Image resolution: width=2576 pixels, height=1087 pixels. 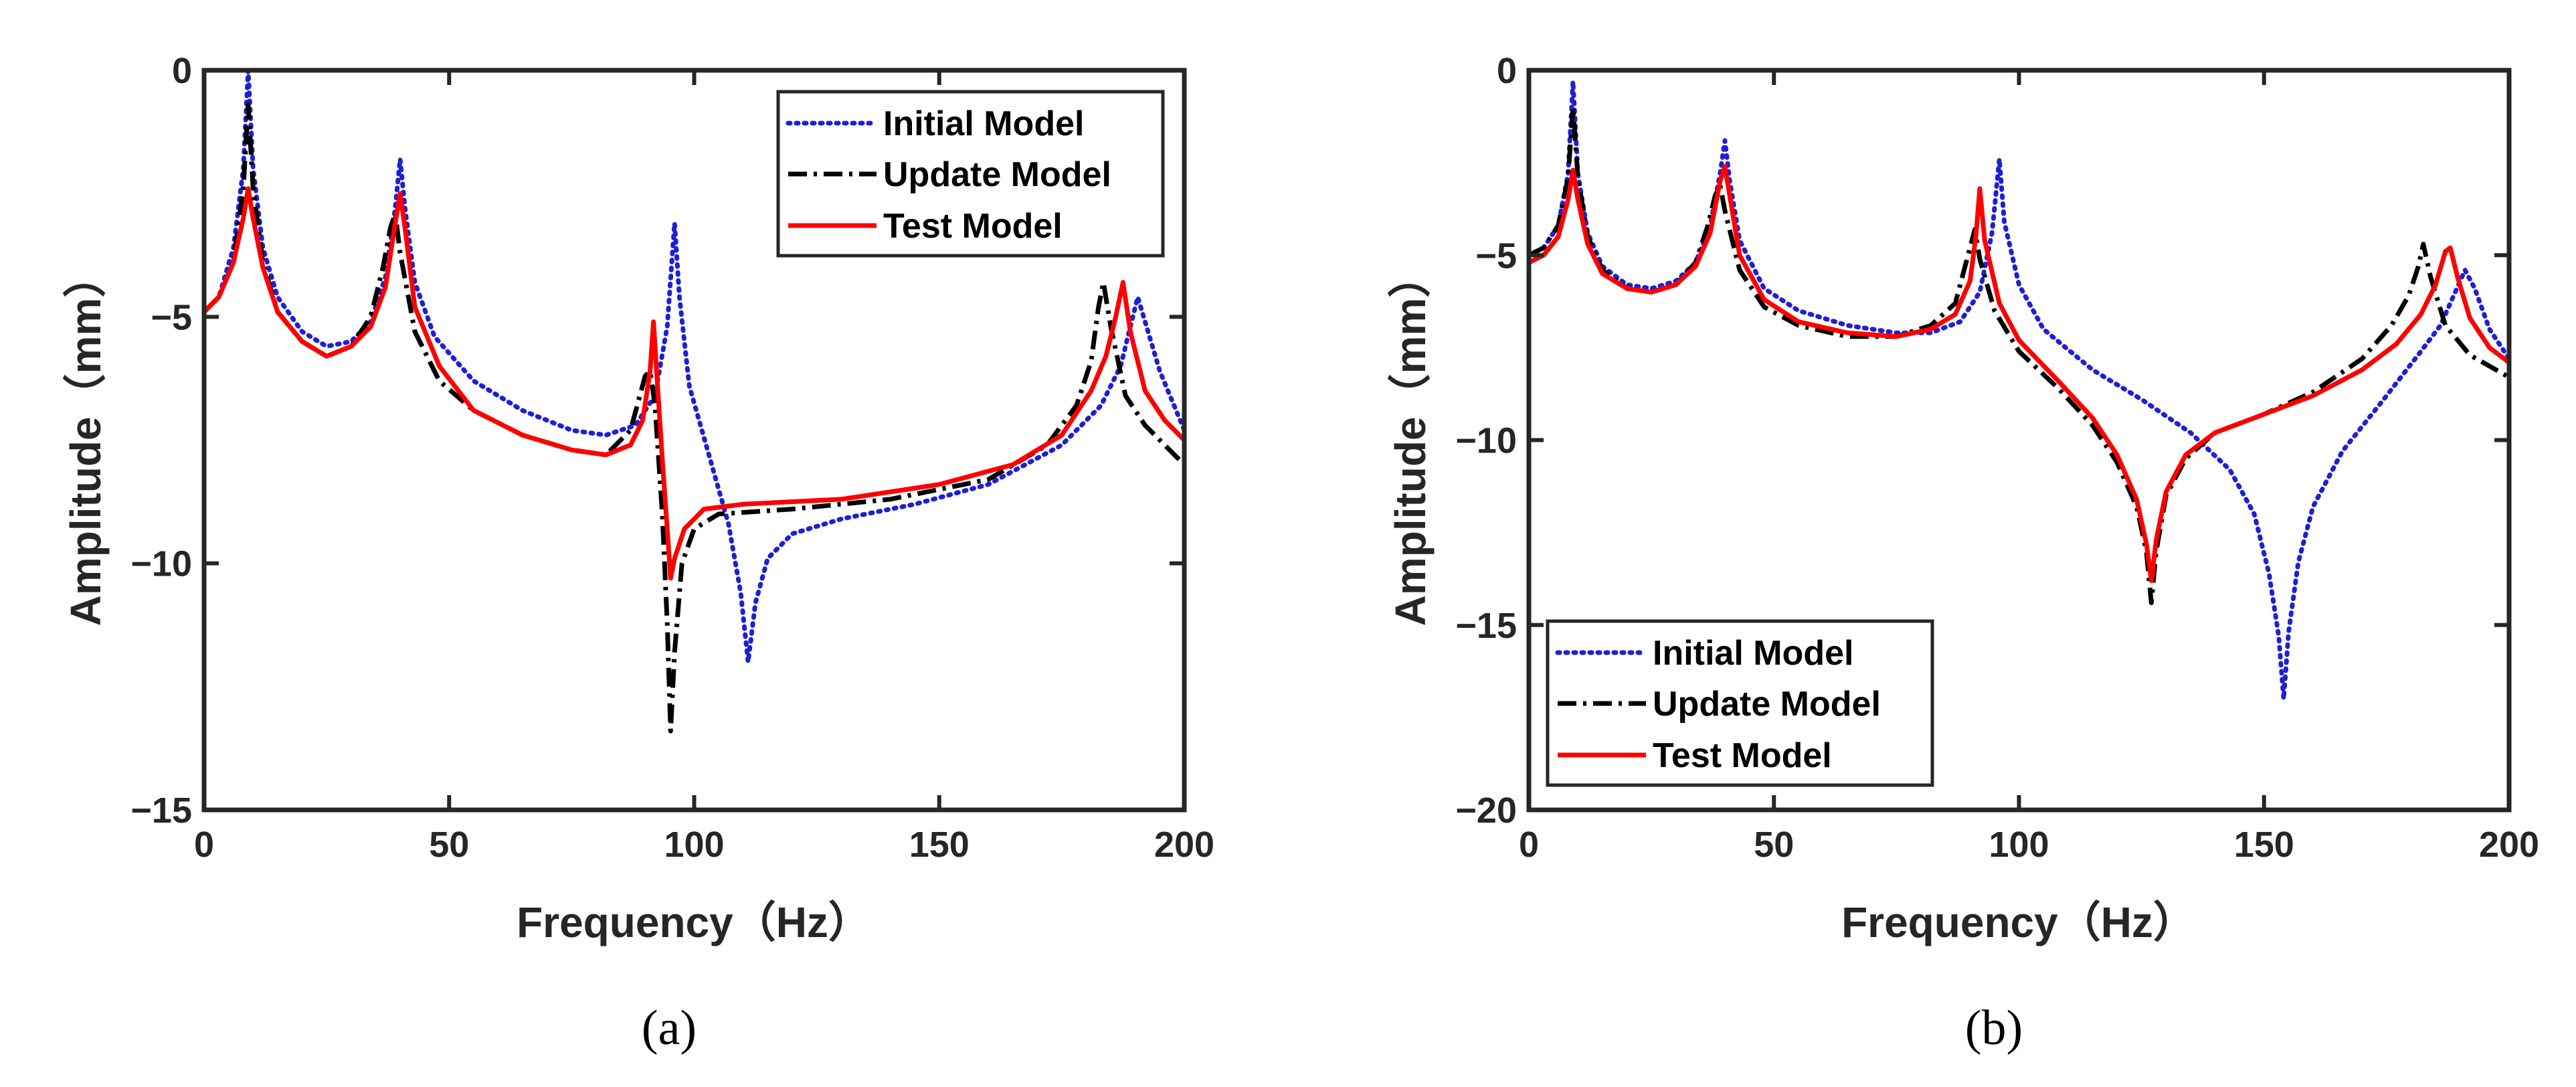 I want to click on series-line-test-model-b, so click(x=2019, y=373).